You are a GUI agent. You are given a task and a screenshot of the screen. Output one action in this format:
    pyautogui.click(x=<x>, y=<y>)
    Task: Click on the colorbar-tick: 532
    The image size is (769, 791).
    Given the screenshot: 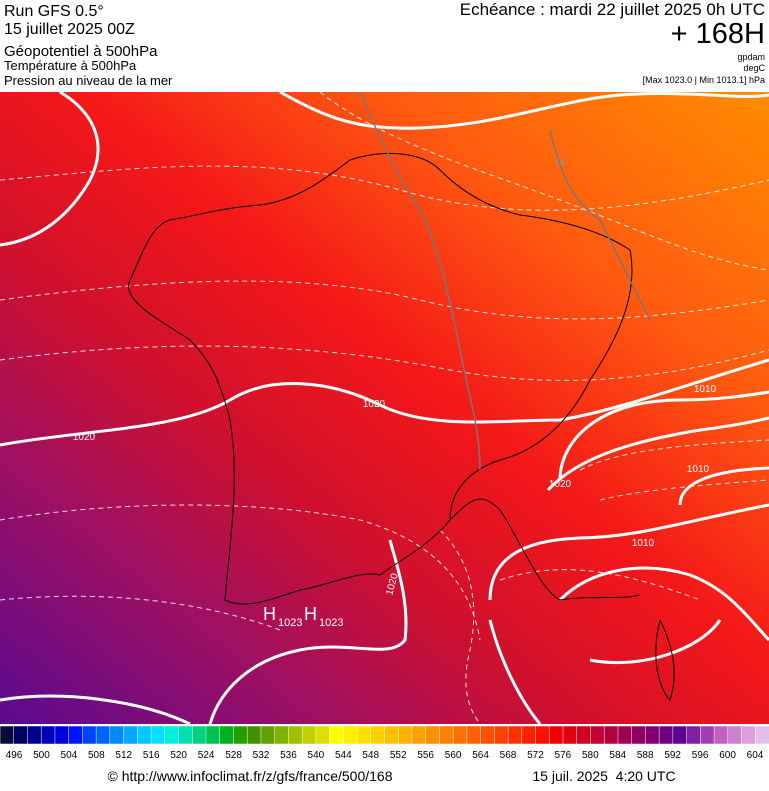 What is the action you would take?
    pyautogui.click(x=261, y=755)
    